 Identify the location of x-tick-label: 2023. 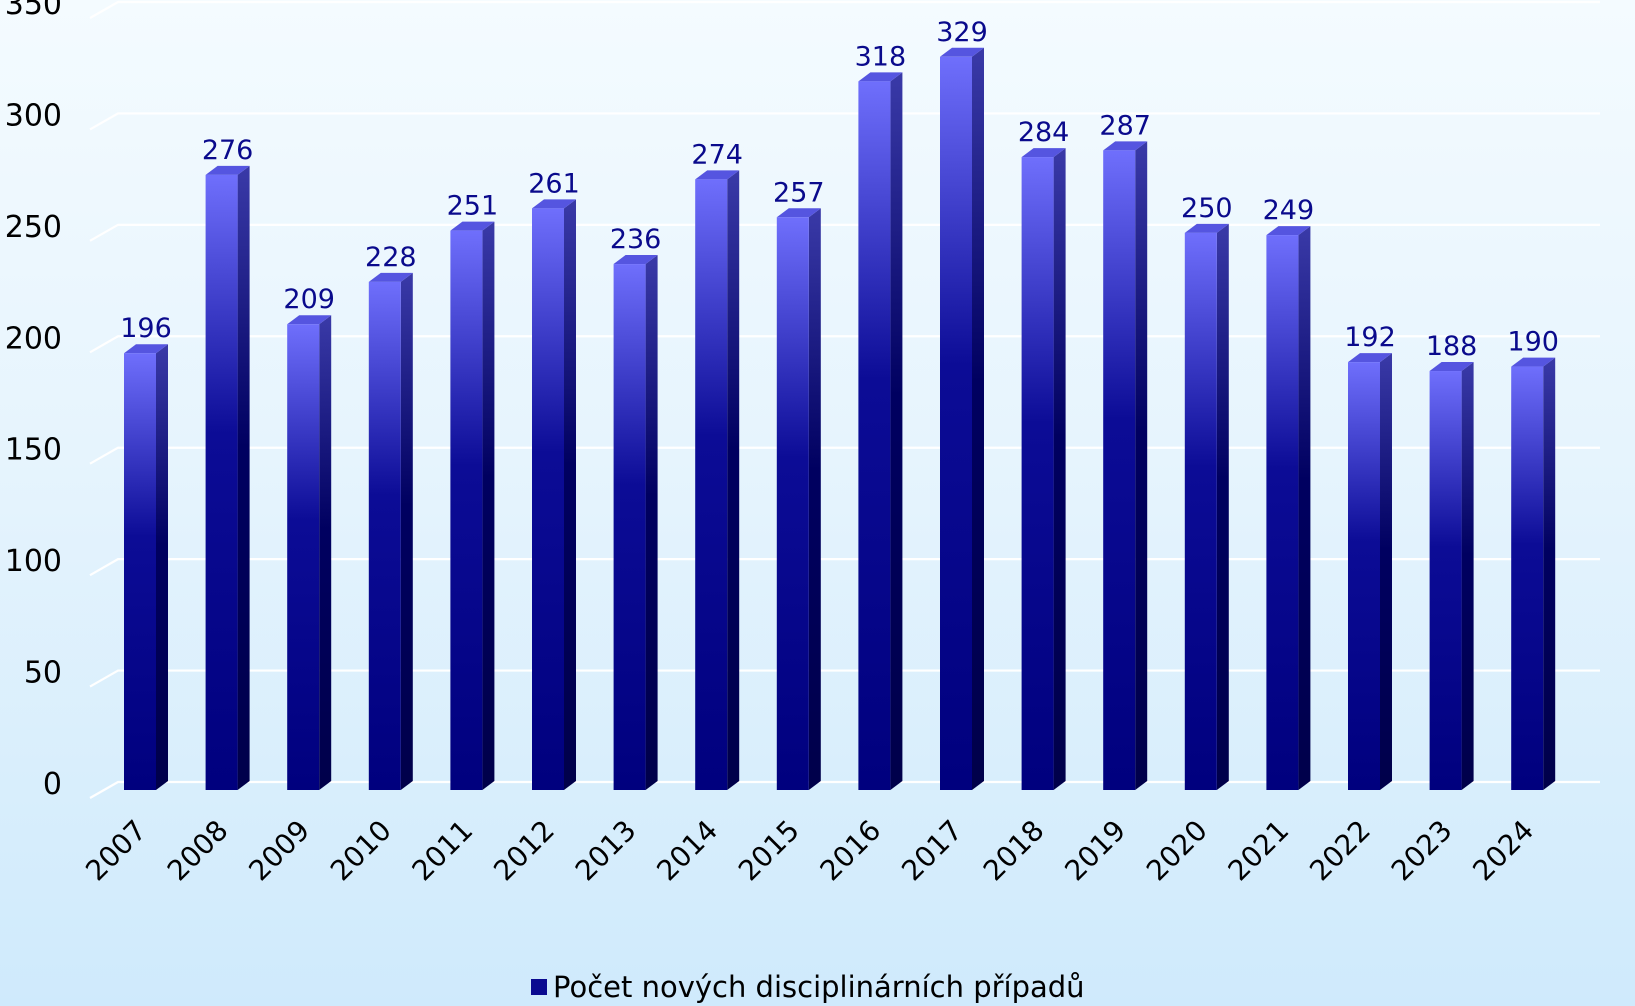
(1422, 851).